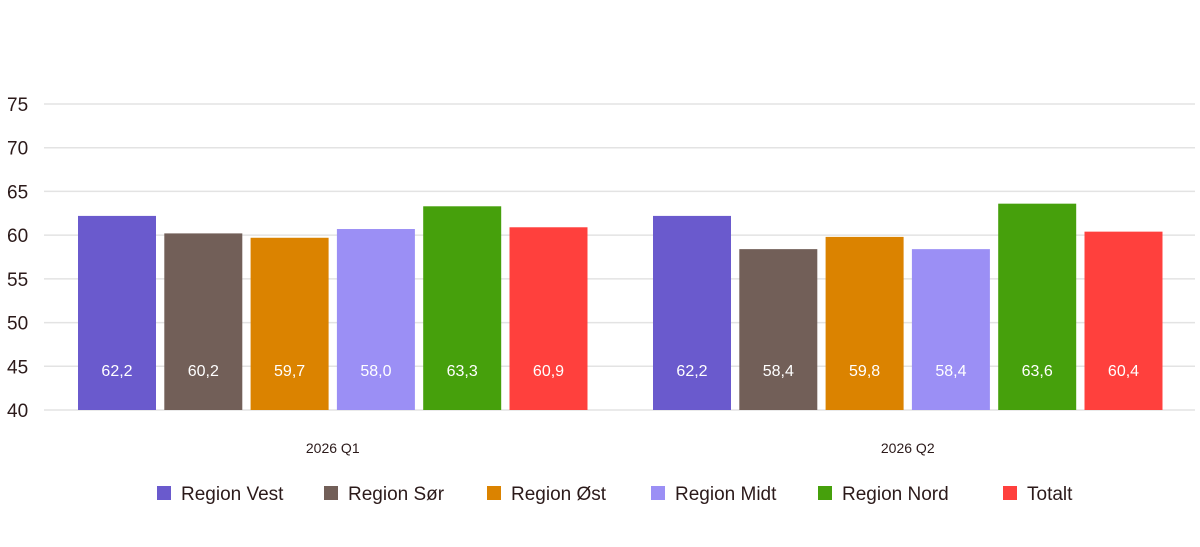  Describe the element at coordinates (1037, 371) in the screenshot. I see `data-label: 63,6` at that location.